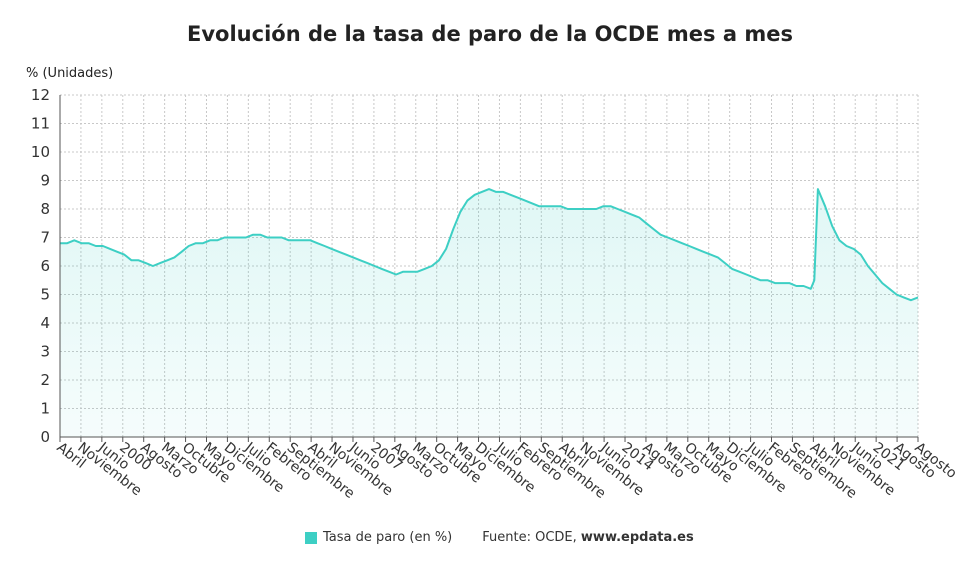 The width and height of the screenshot is (980, 575). Describe the element at coordinates (40, 124) in the screenshot. I see `y-tick-label: 11` at that location.